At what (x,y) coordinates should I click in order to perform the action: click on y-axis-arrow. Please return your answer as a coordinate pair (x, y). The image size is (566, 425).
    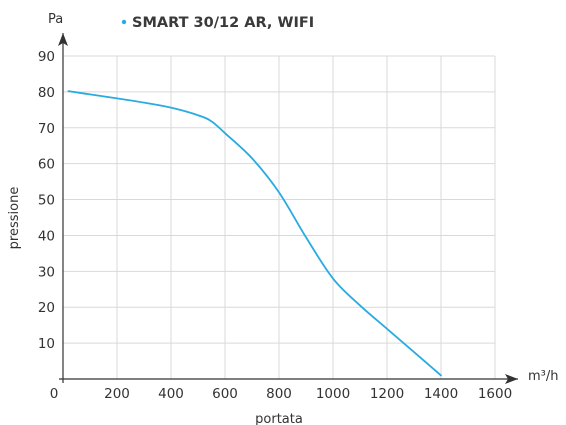
    Looking at the image, I should click on (63, 39).